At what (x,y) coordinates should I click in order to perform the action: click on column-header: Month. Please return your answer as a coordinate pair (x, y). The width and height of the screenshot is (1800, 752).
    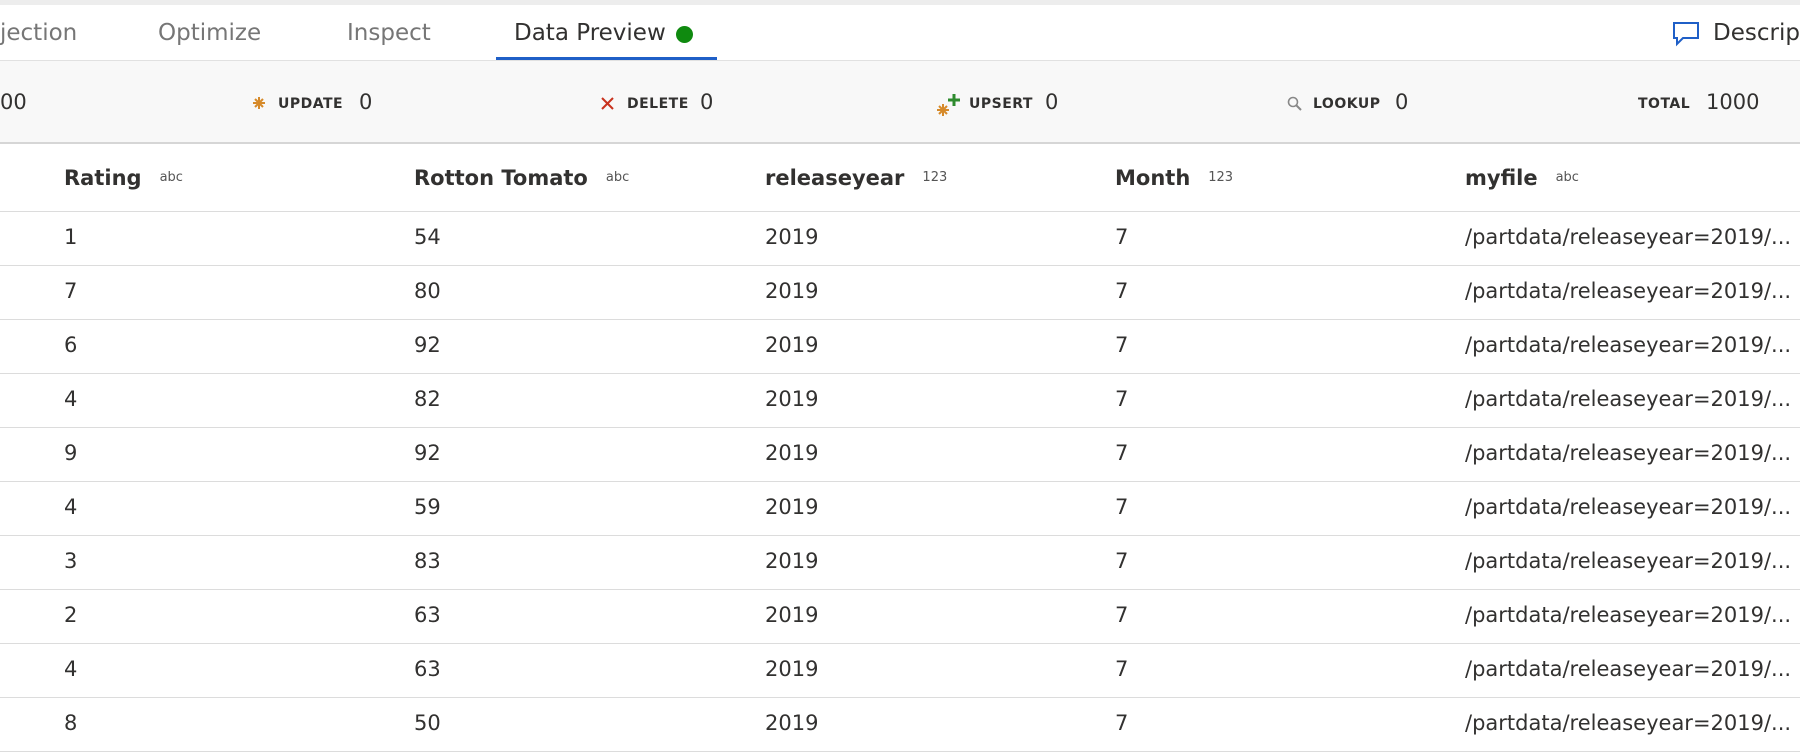
    Looking at the image, I should click on (1153, 178).